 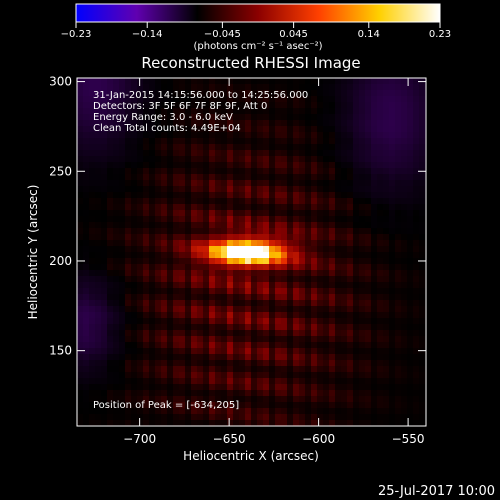 I want to click on y-tick-label: 150, so click(x=60, y=351).